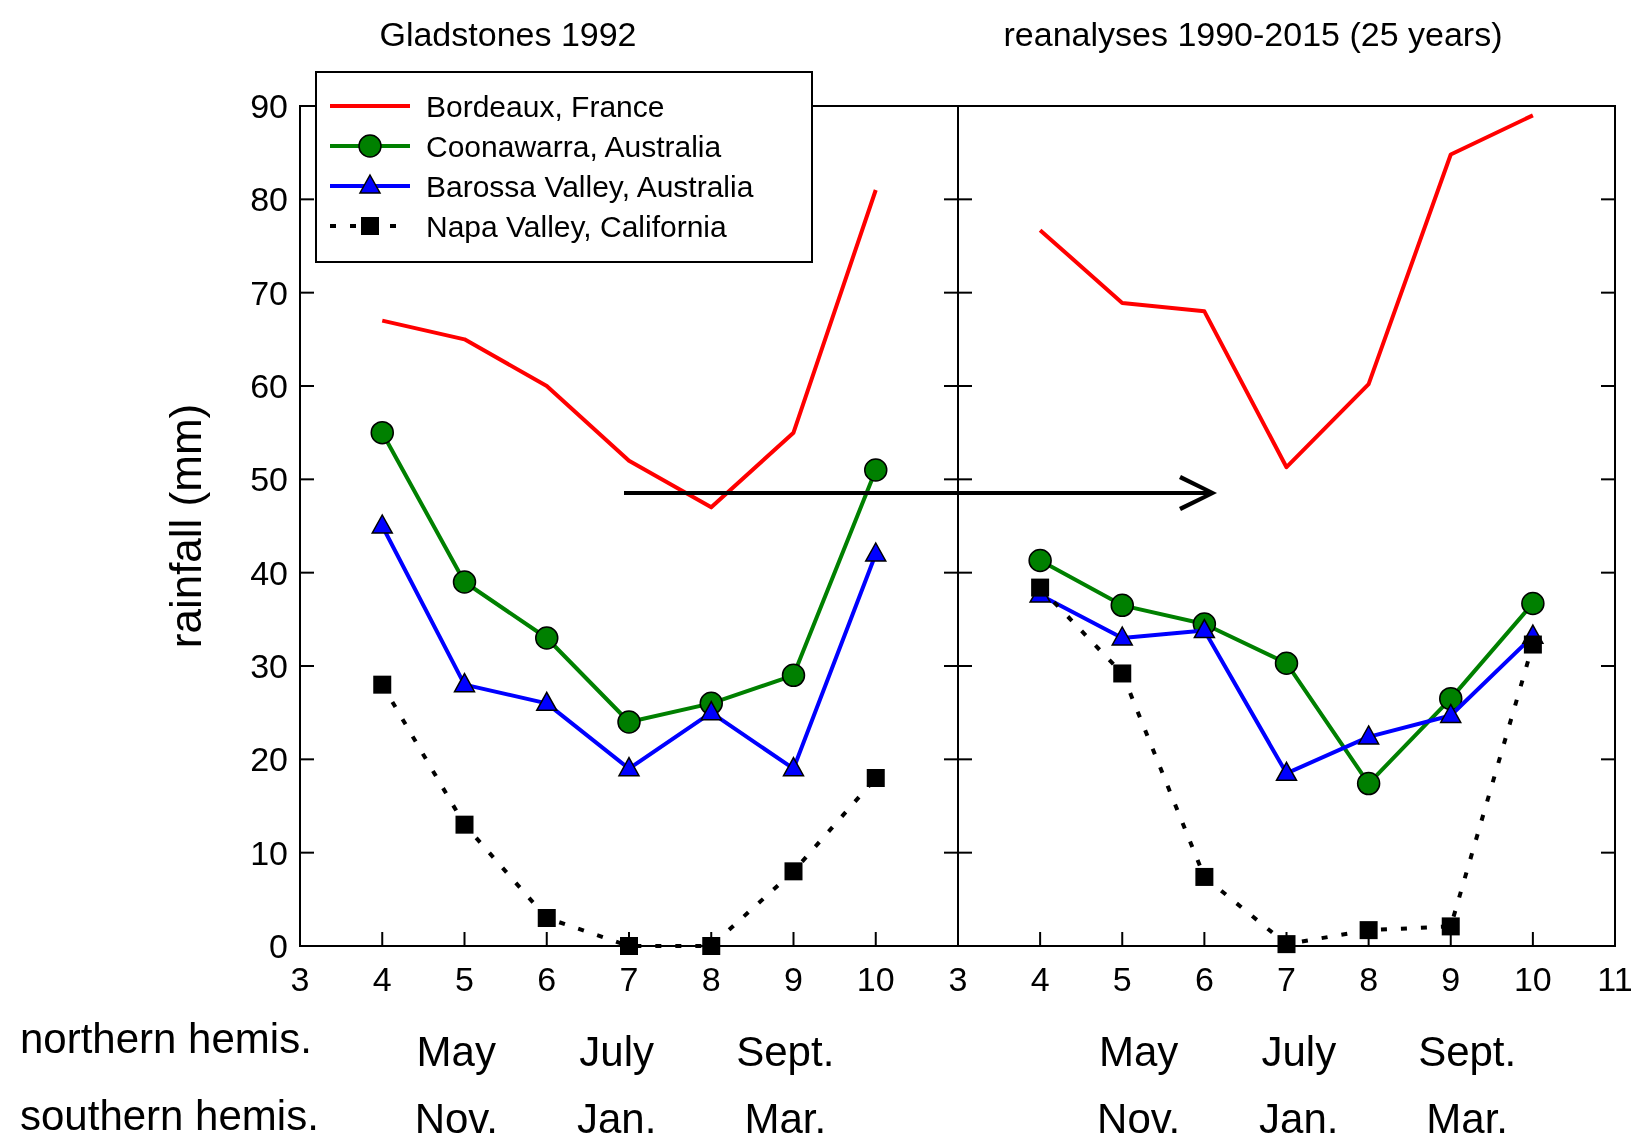 This screenshot has height=1135, width=1636. Describe the element at coordinates (269, 665) in the screenshot. I see `y-tick-label: 30` at that location.